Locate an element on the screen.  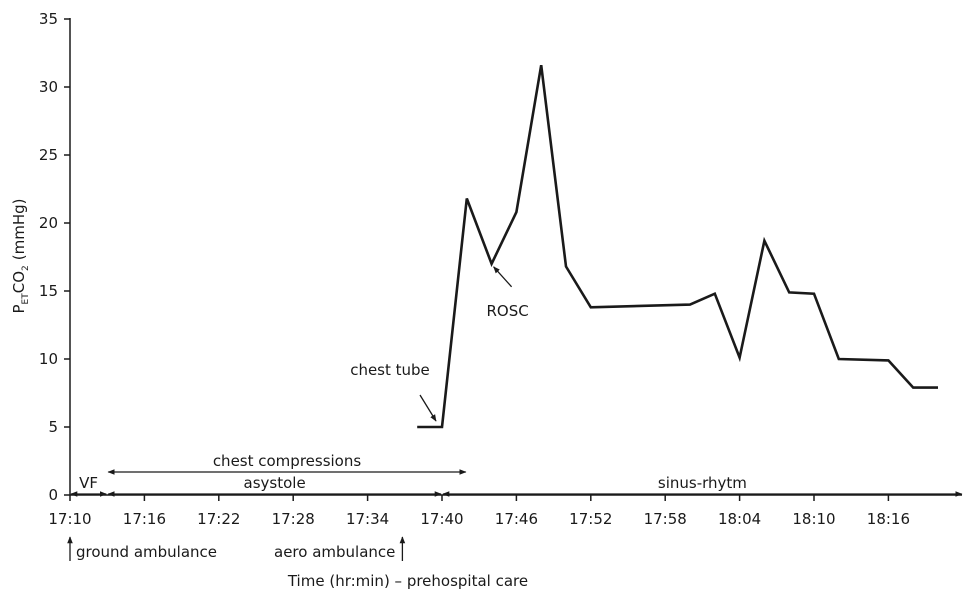
x-tick-label: 17:58 is located at coordinates (665, 519).